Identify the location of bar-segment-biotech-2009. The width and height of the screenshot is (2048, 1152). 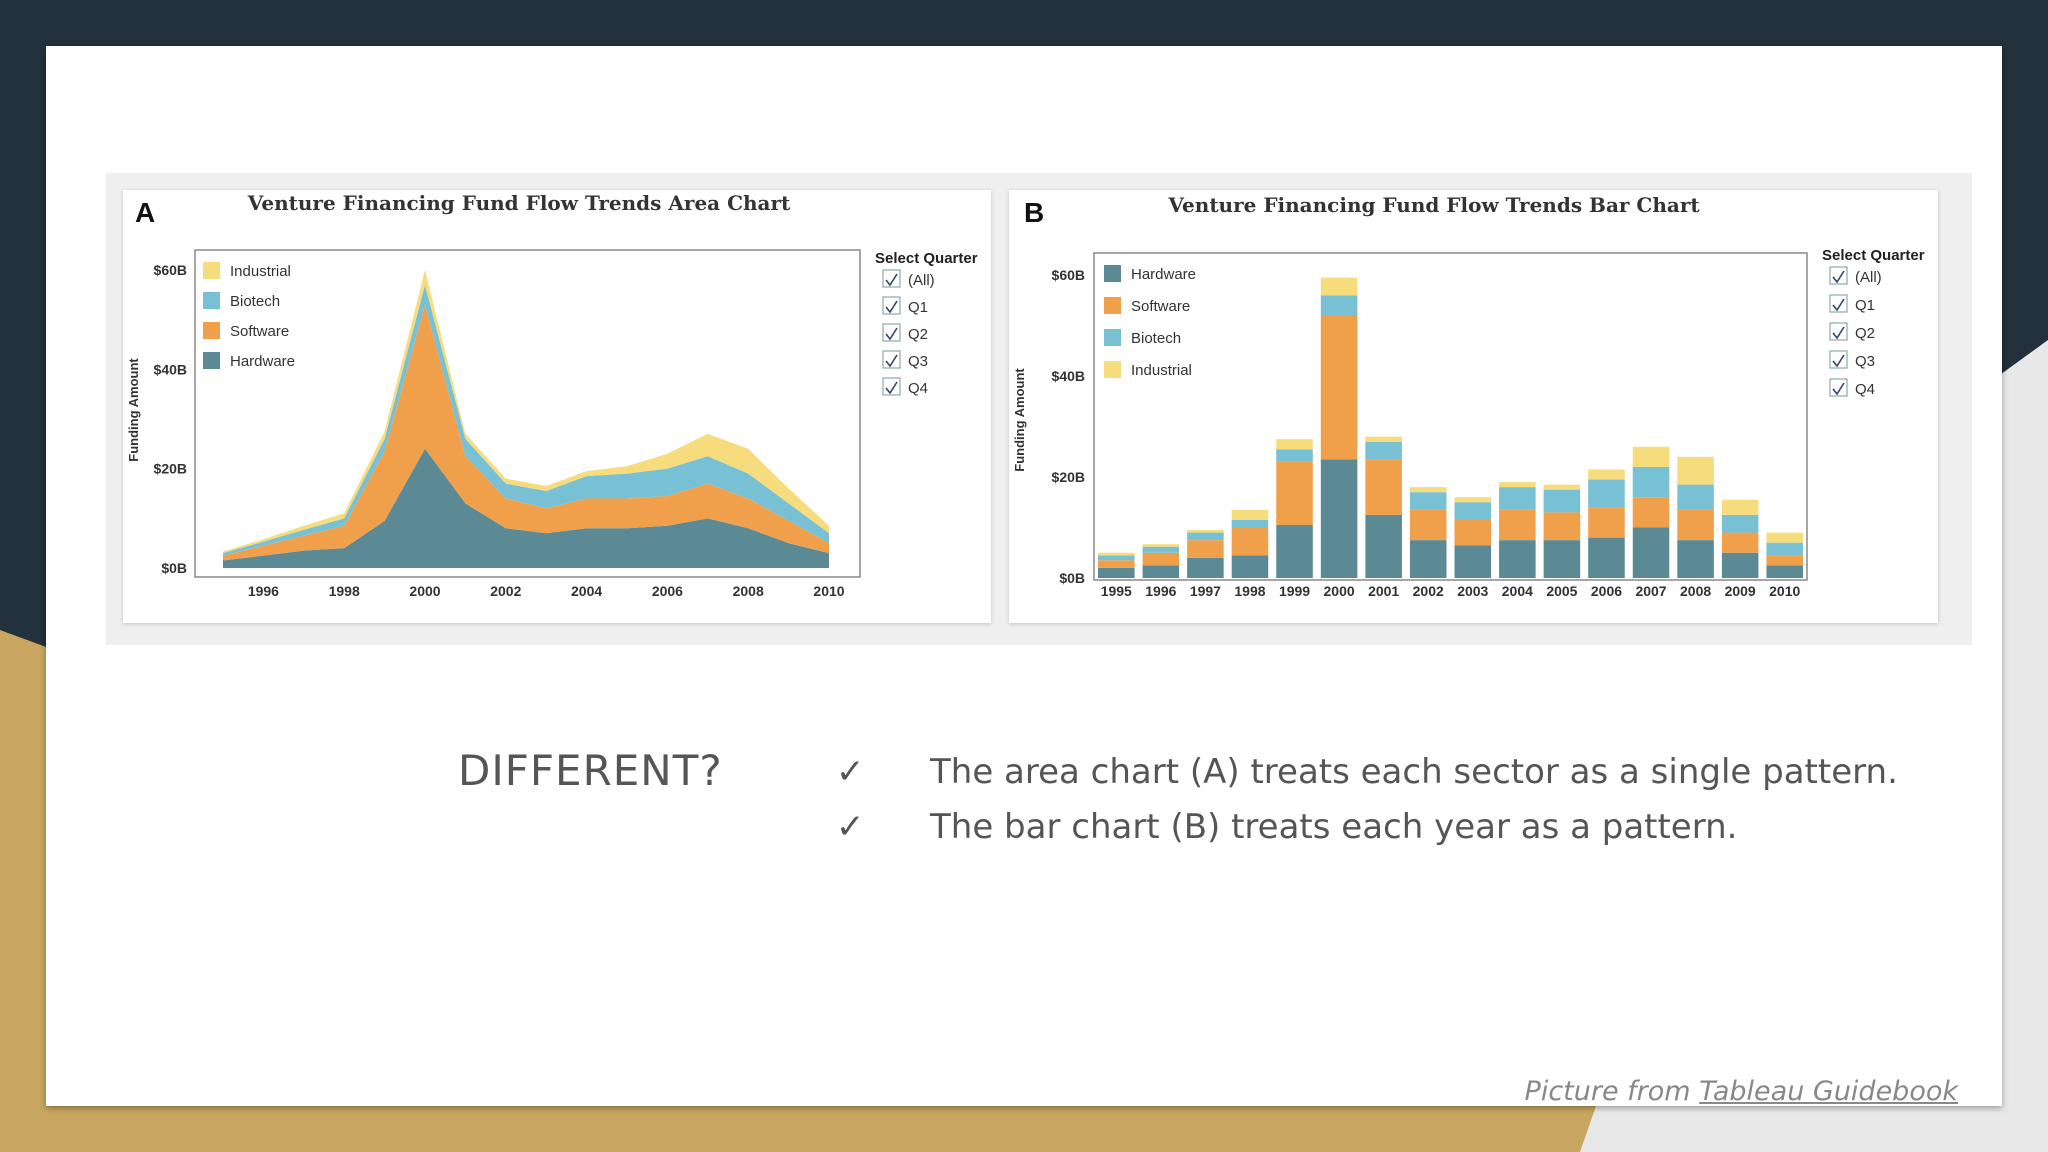
(1740, 523).